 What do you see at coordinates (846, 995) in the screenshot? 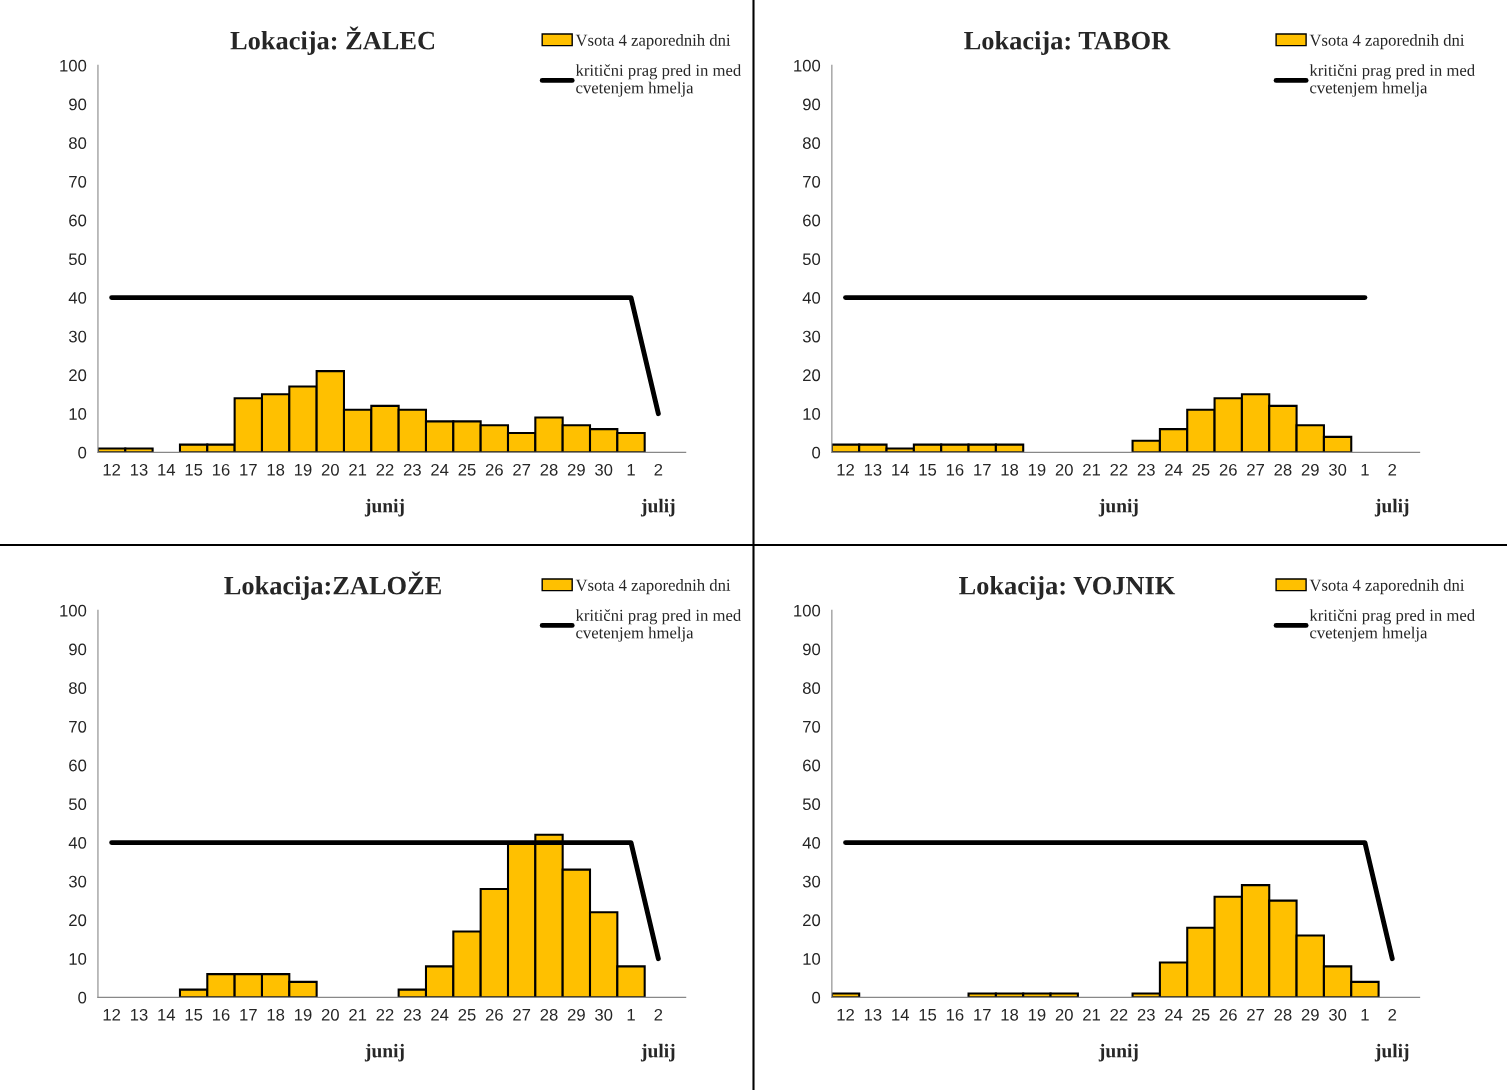
I see `bar` at bounding box center [846, 995].